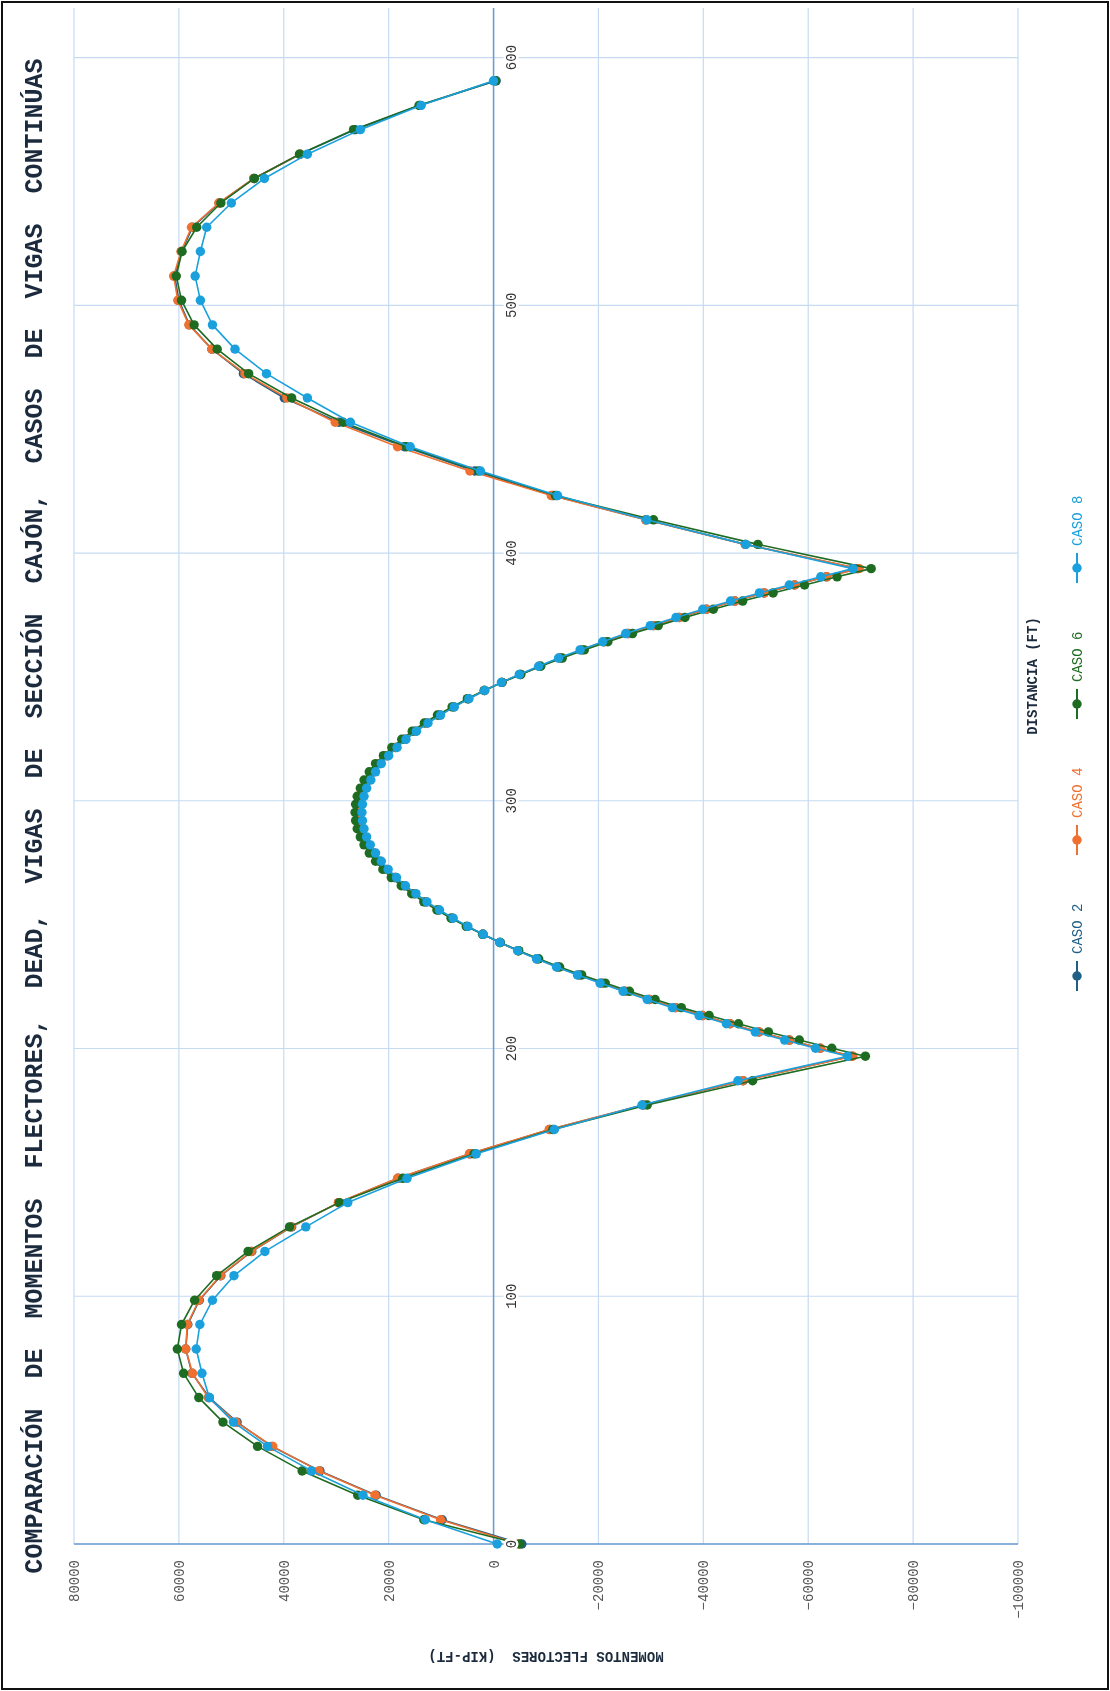  I want to click on x-tick-label: −60000, so click(809, 1585).